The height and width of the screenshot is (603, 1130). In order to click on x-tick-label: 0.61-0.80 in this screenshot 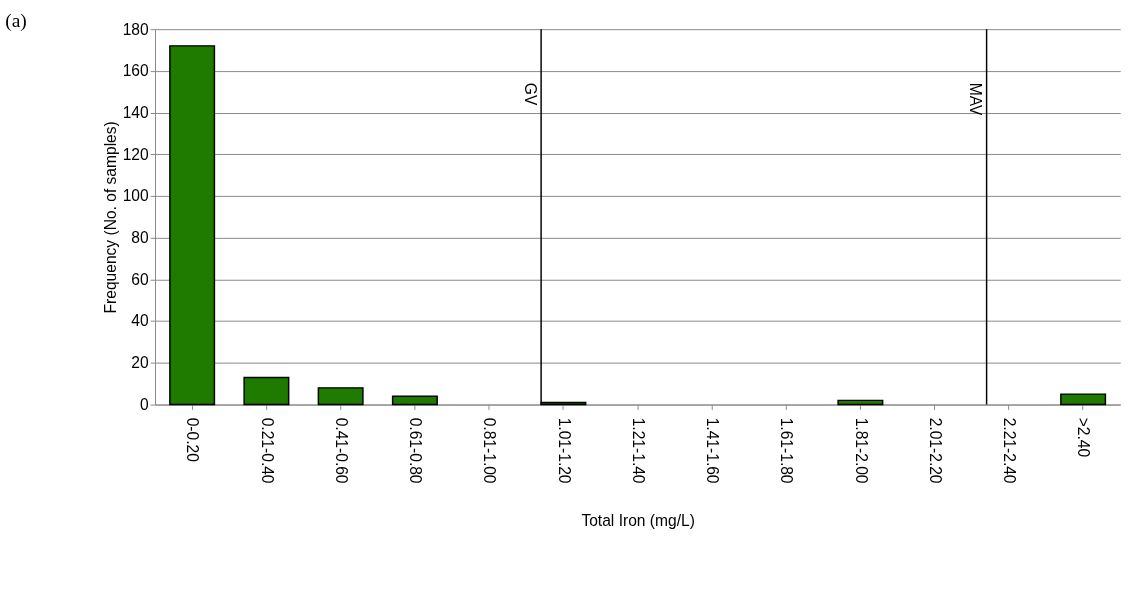, I will do `click(416, 450)`.